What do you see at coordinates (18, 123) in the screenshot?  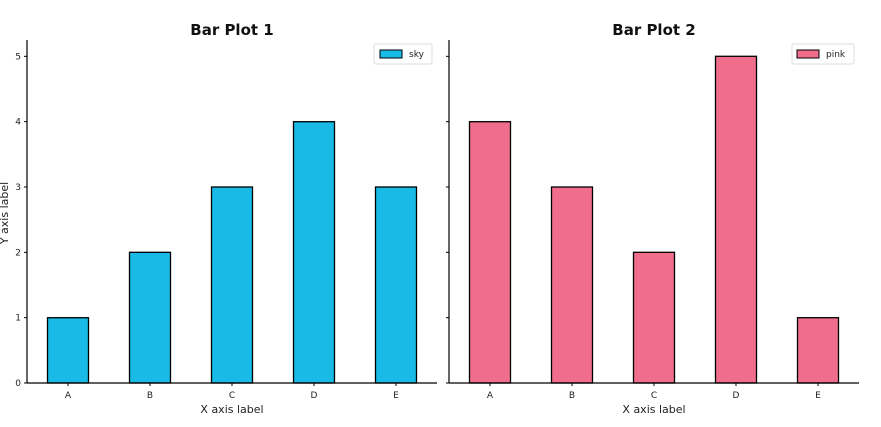 I see `y-tick-label: 4` at bounding box center [18, 123].